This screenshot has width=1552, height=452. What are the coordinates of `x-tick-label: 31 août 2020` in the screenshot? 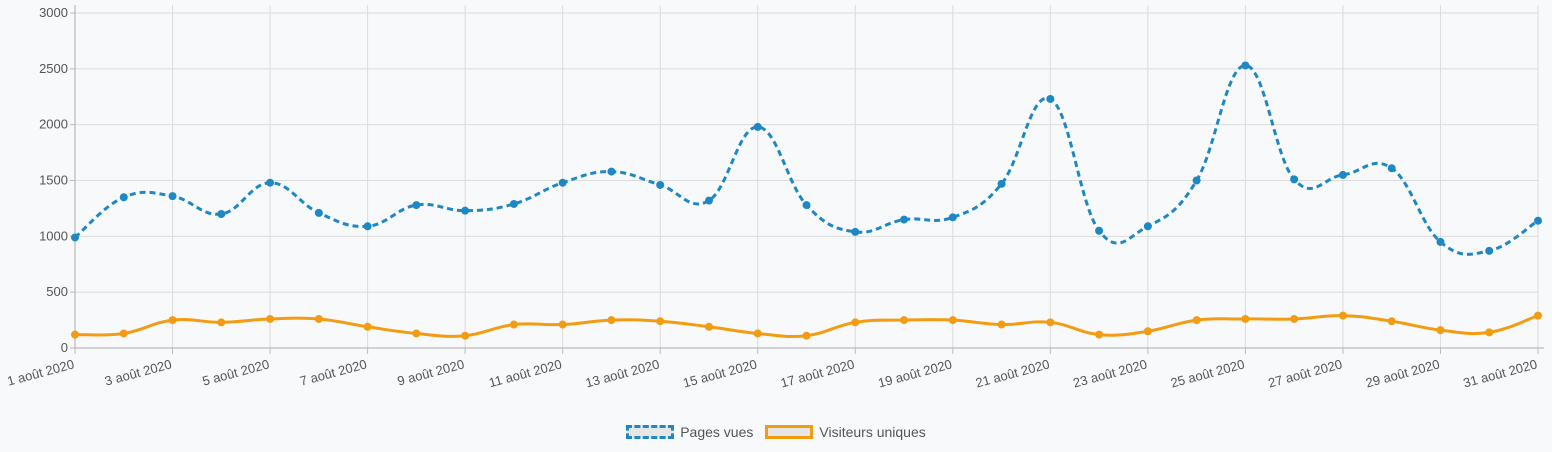 It's located at (1500, 373).